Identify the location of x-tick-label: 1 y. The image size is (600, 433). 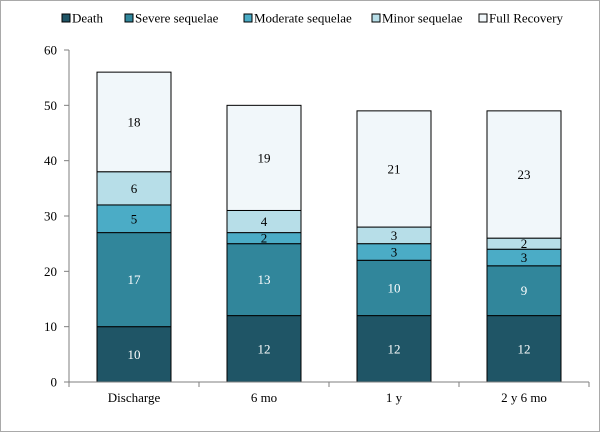
(394, 397).